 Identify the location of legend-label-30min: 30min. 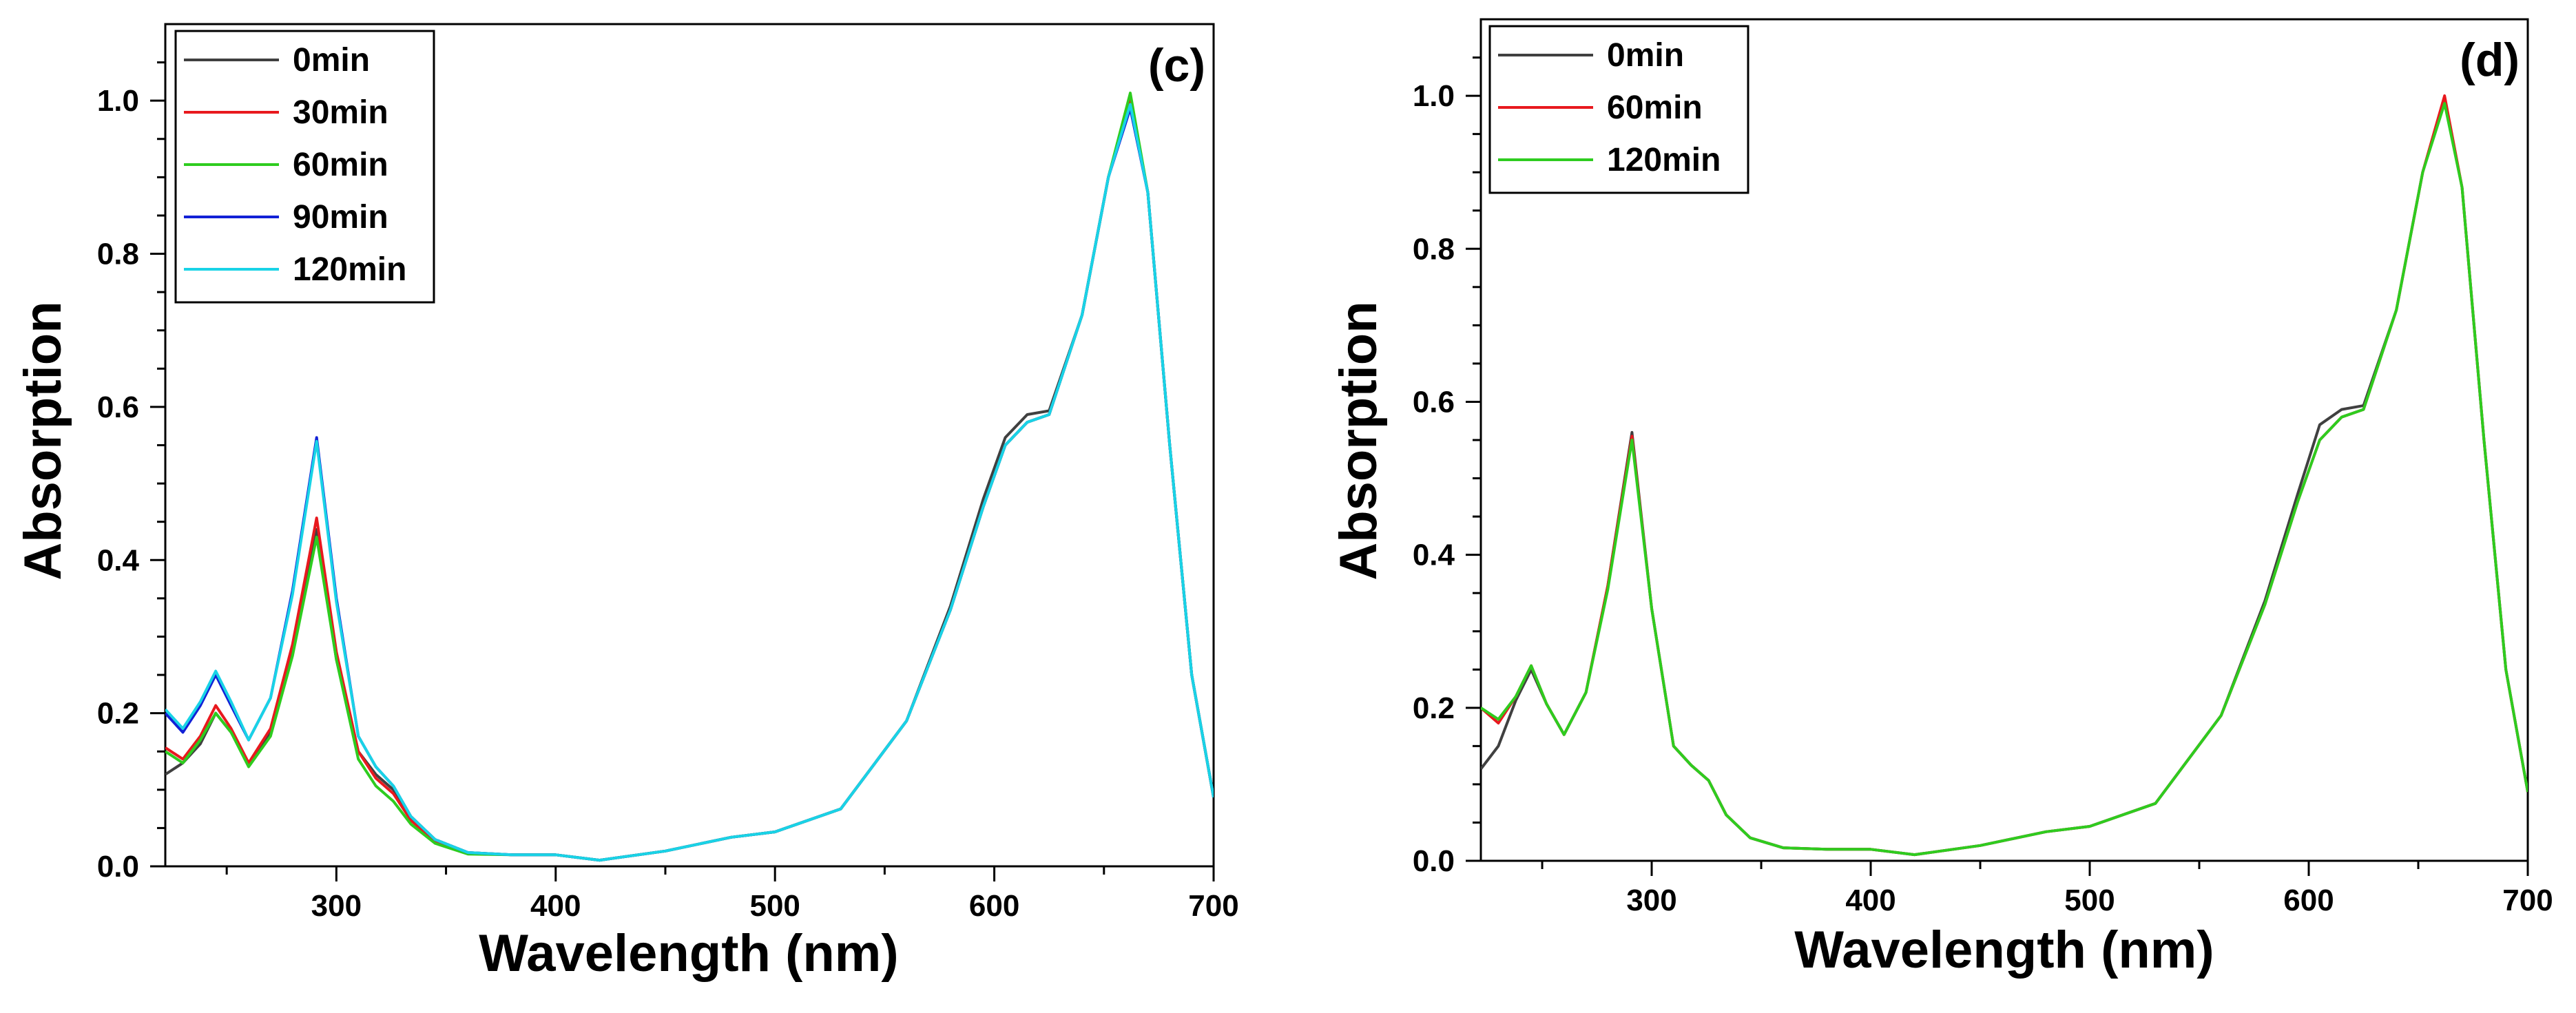
(340, 112).